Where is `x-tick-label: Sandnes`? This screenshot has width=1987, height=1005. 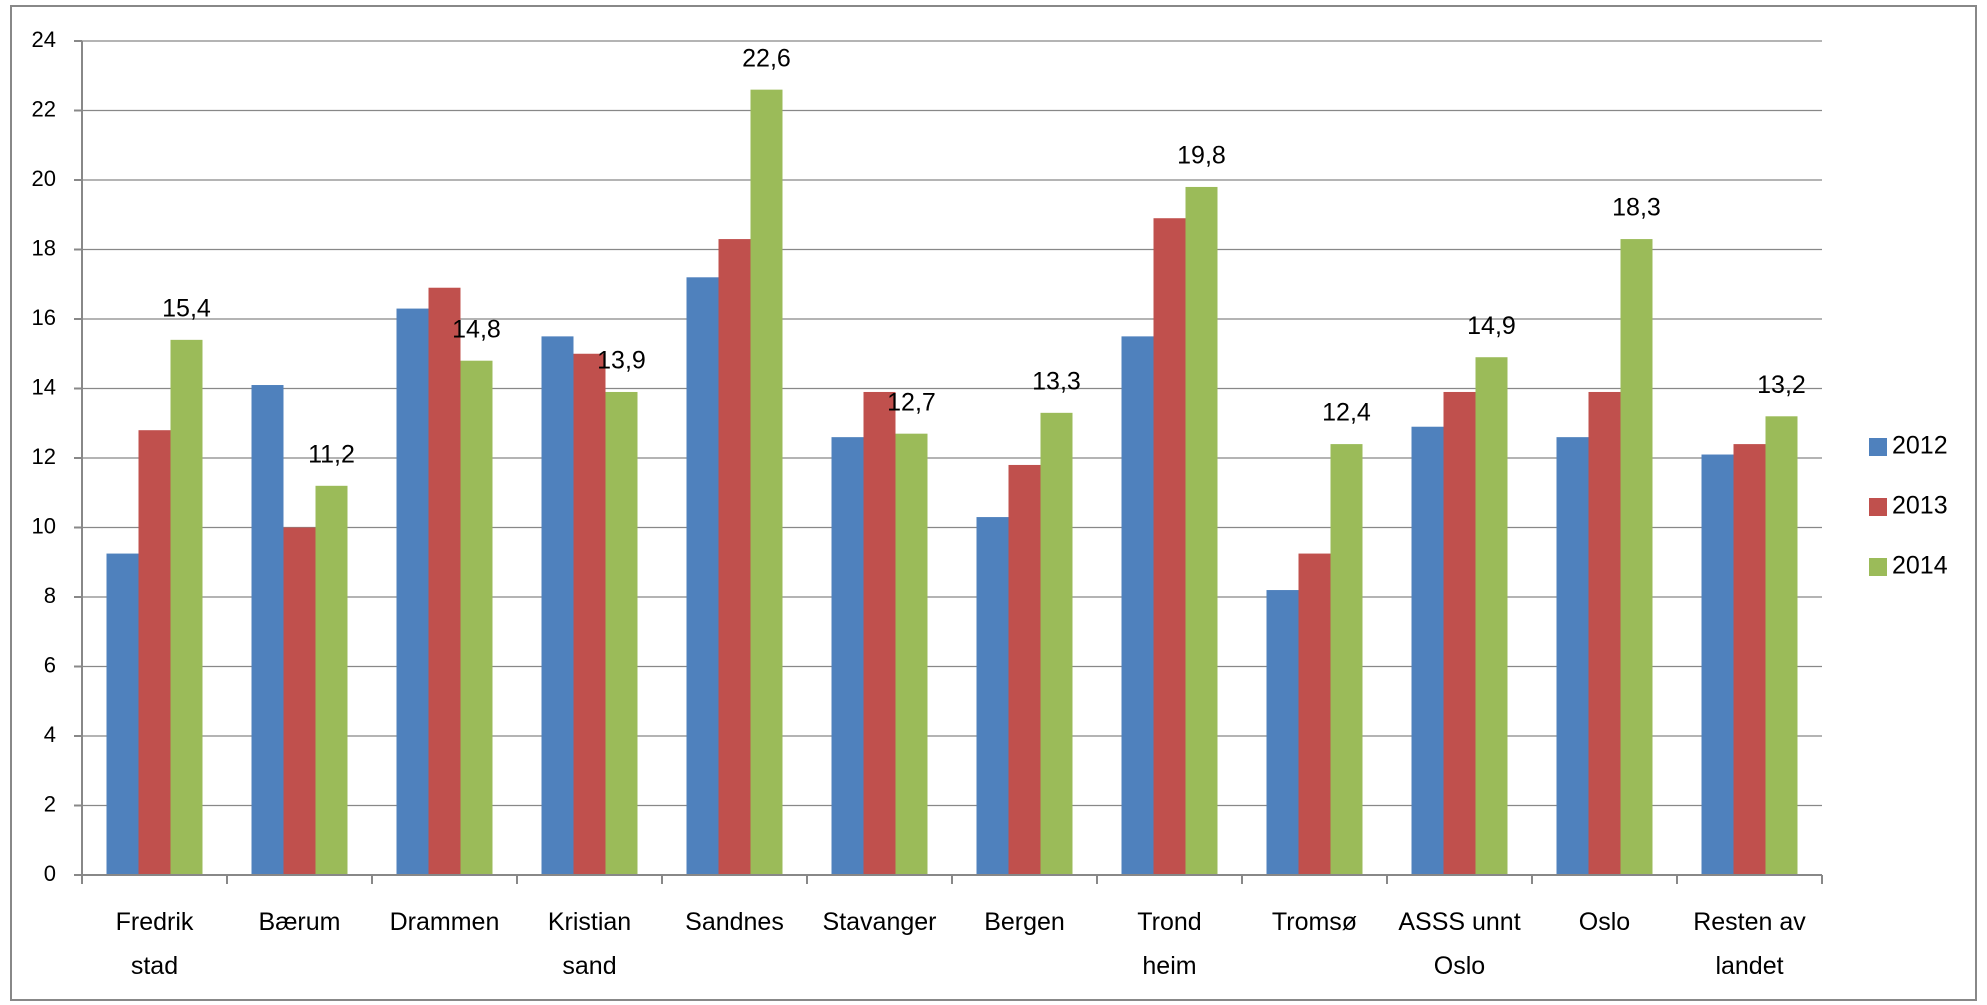
x-tick-label: Sandnes is located at coordinates (734, 922).